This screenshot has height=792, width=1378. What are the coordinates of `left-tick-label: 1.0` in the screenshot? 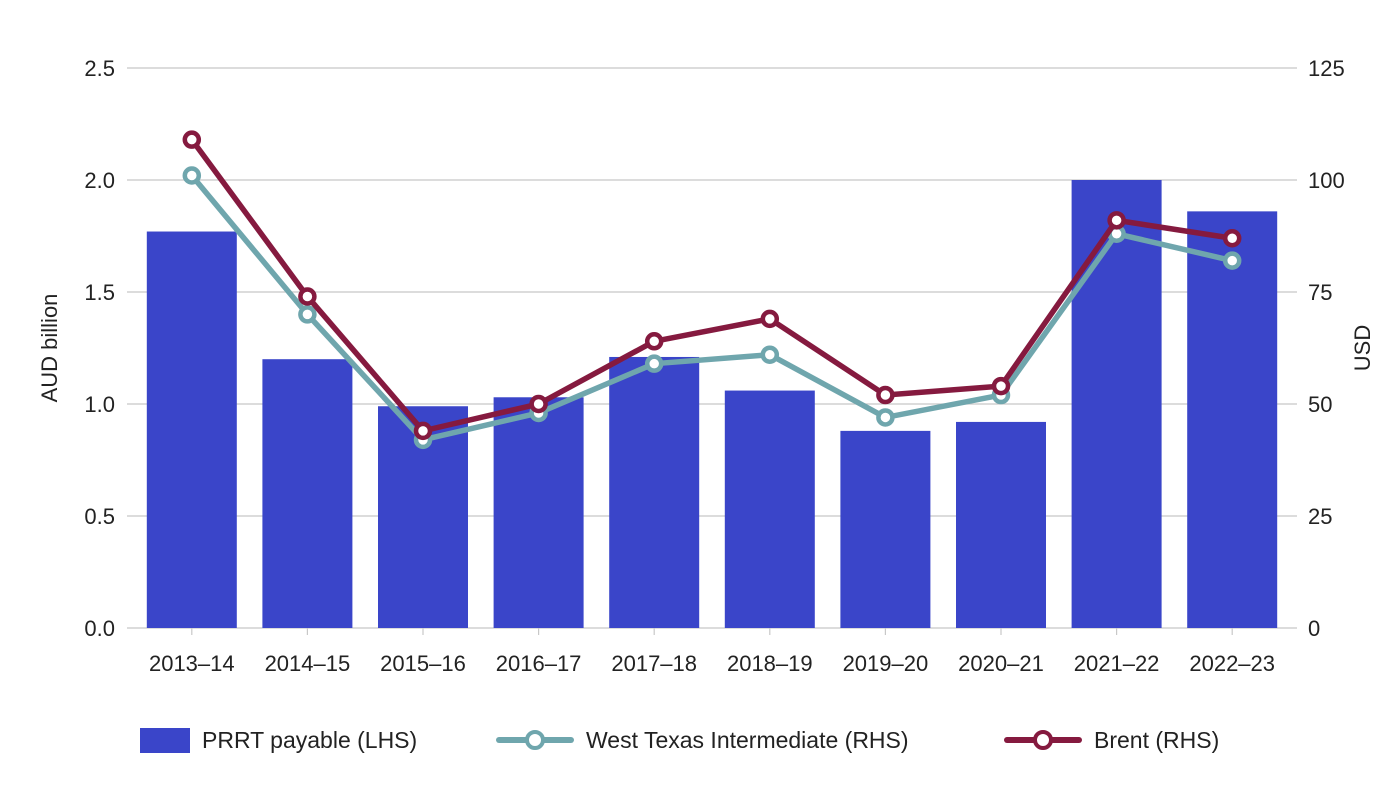 It's located at (99, 404).